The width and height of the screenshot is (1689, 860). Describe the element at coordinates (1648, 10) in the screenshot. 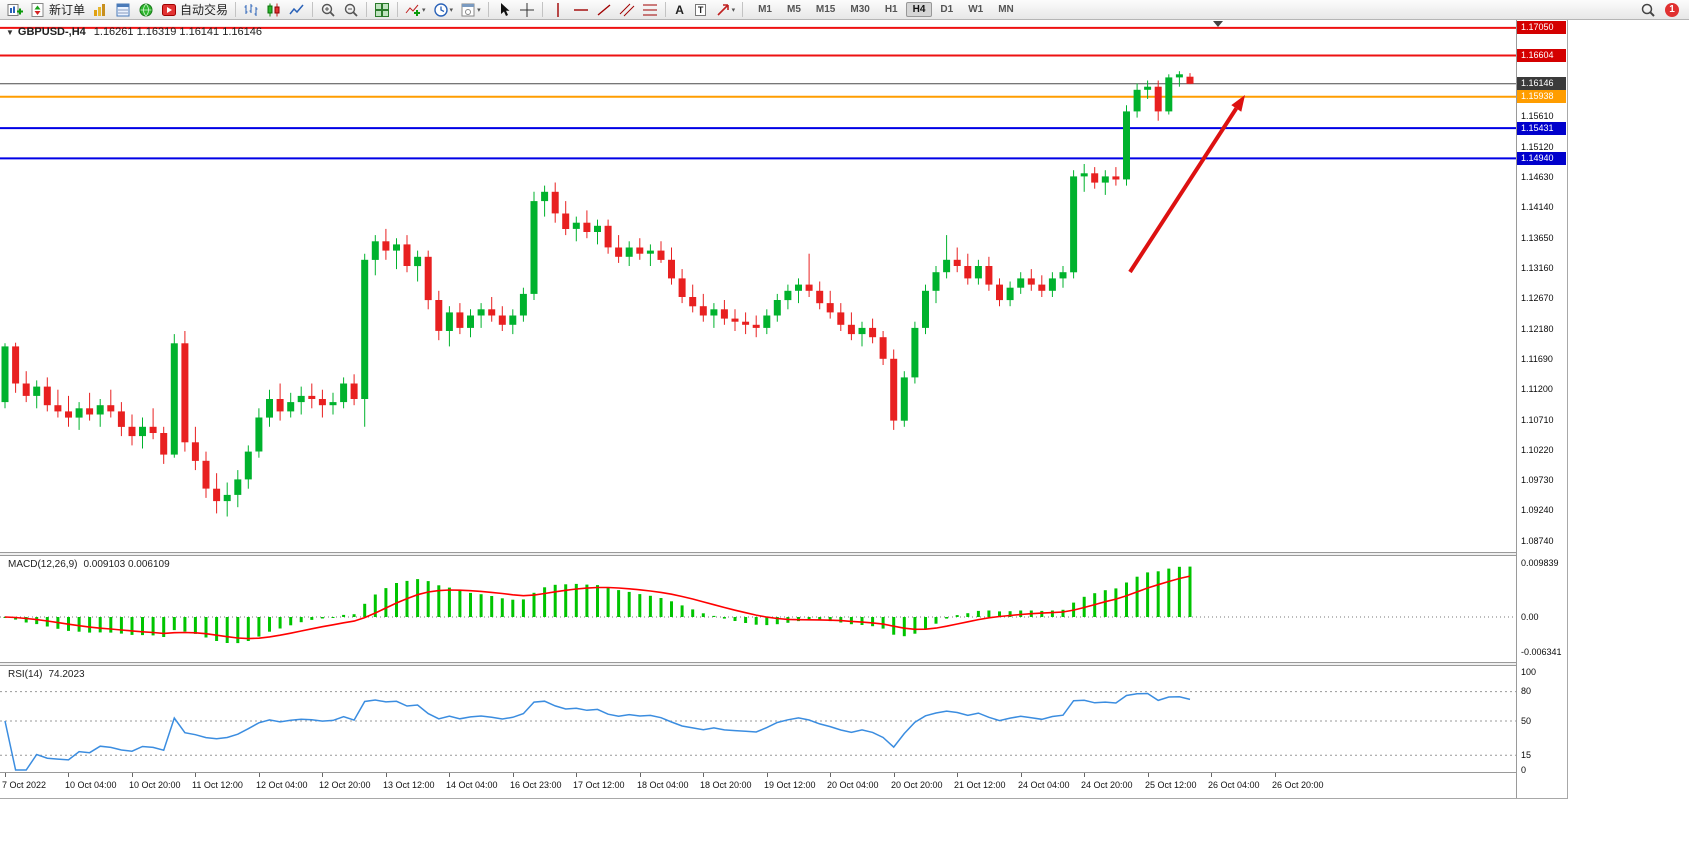

I see `search-button` at that location.